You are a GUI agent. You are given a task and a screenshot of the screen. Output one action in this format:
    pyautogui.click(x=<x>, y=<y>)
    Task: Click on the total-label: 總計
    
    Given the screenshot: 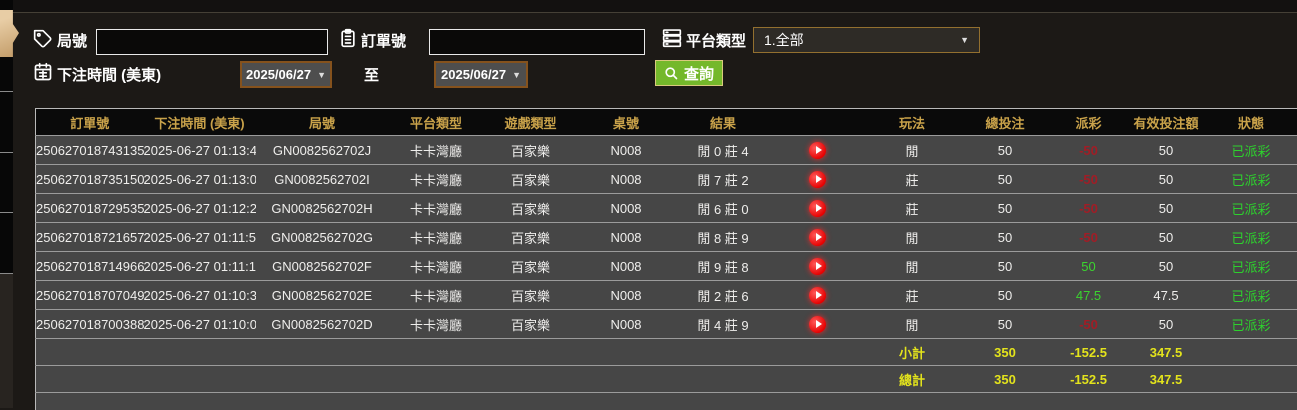 What is the action you would take?
    pyautogui.click(x=912, y=379)
    